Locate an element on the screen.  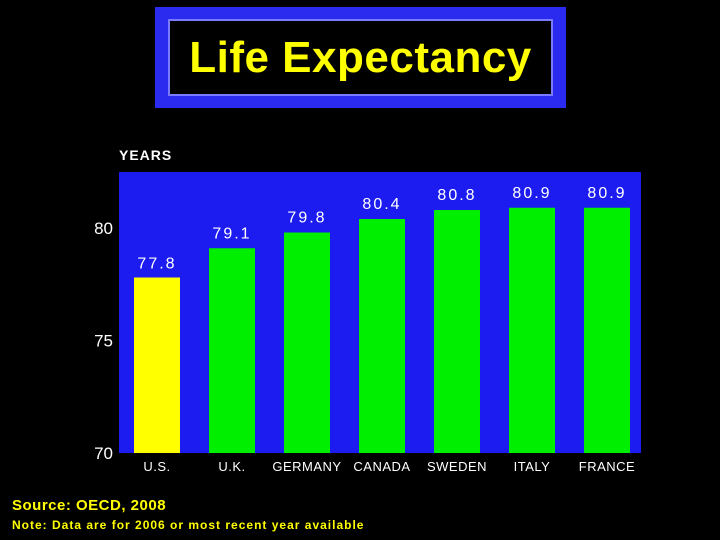
category-label: CANADA is located at coordinates (381, 466).